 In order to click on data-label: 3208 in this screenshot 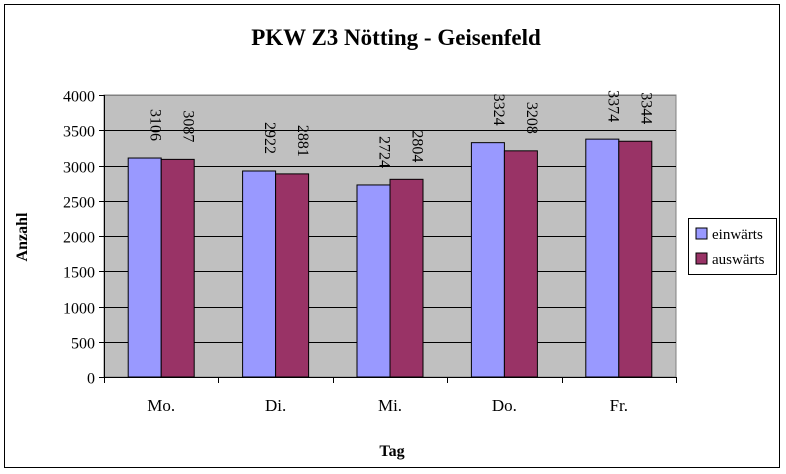, I will do `click(531, 118)`.